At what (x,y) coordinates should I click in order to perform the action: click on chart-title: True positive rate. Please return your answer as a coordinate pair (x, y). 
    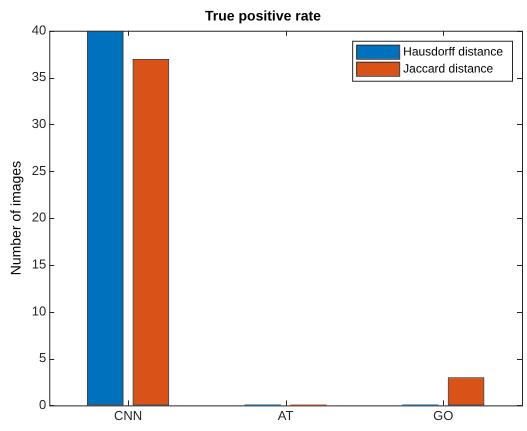
    Looking at the image, I should click on (263, 15).